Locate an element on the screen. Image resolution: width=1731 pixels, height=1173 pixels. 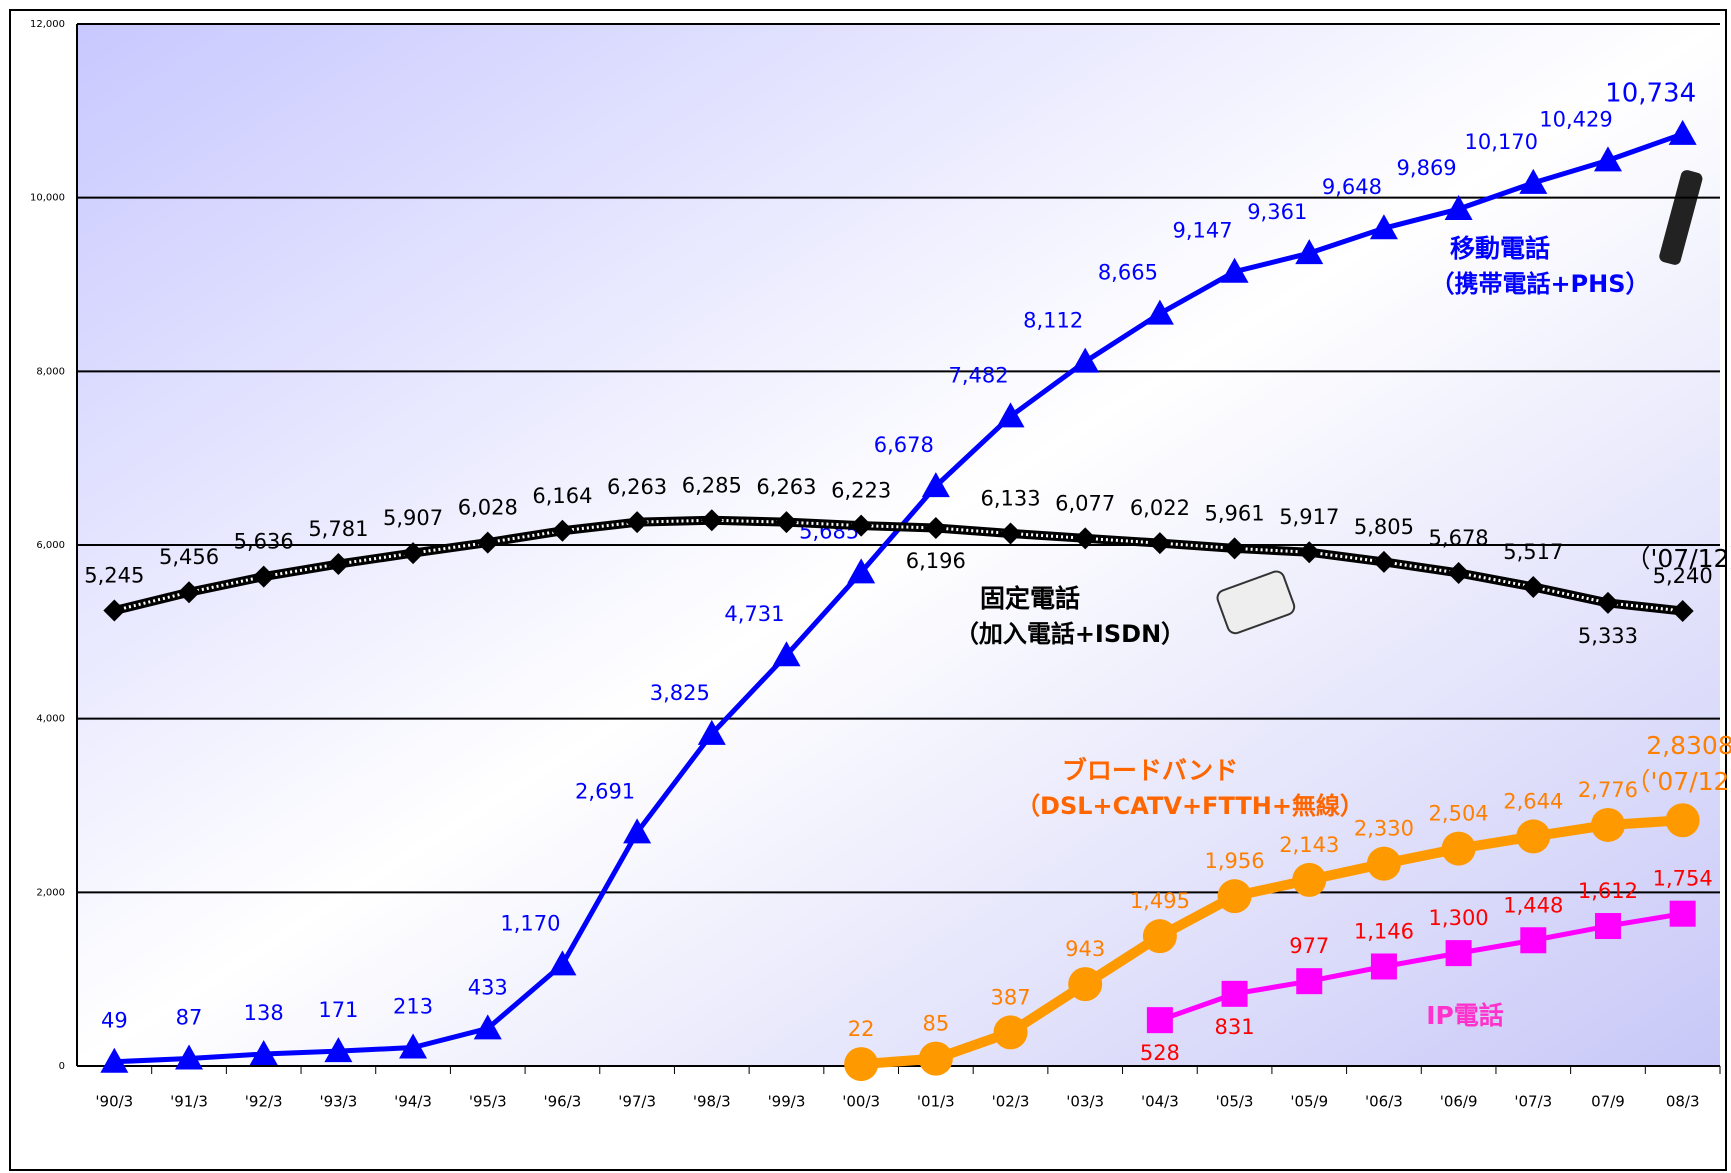
x-tick-label: '91/3 is located at coordinates (189, 1102).